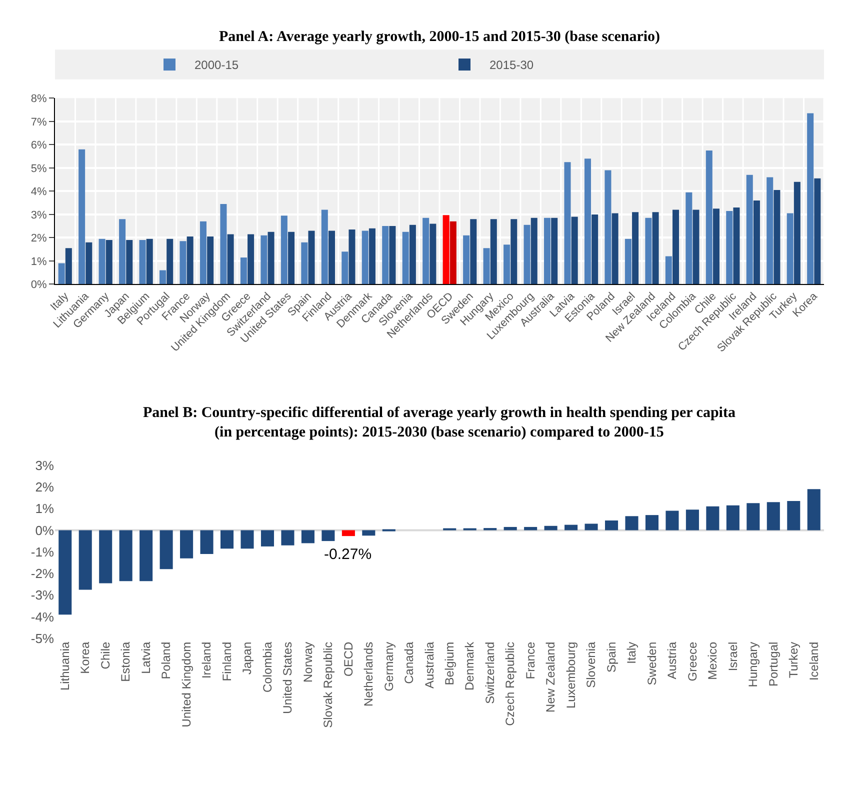 The height and width of the screenshot is (792, 844). Describe the element at coordinates (207, 660) in the screenshot. I see `x-tick-label: Ireland` at that location.